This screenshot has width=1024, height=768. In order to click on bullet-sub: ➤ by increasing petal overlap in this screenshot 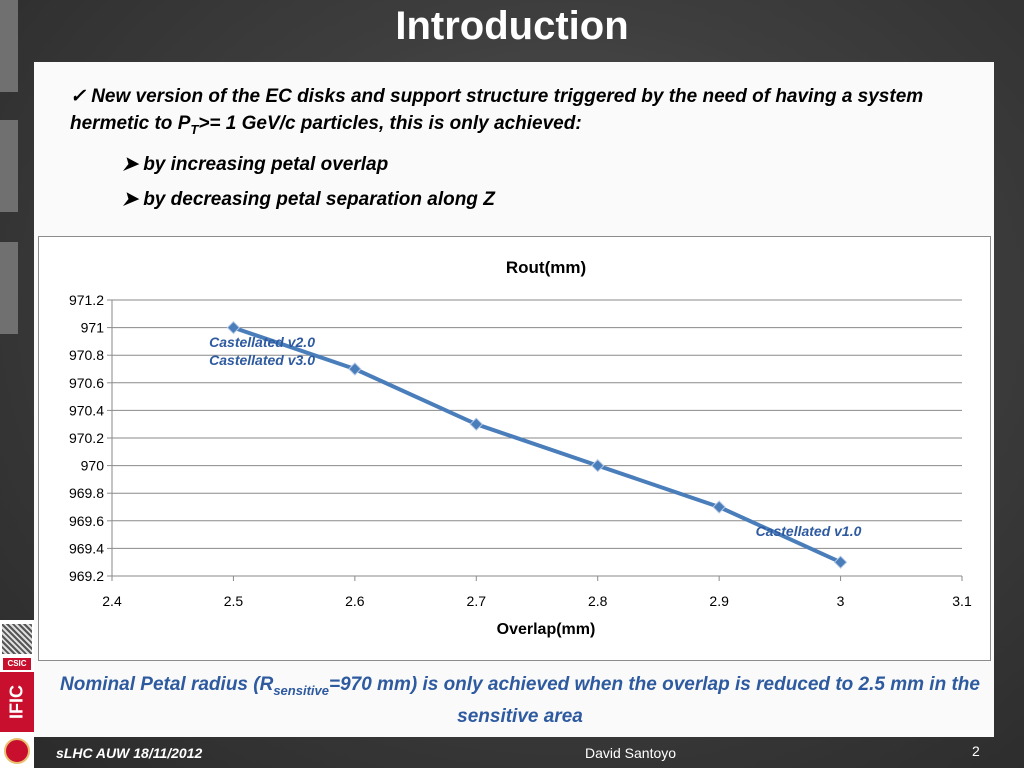, I will do `click(561, 164)`.